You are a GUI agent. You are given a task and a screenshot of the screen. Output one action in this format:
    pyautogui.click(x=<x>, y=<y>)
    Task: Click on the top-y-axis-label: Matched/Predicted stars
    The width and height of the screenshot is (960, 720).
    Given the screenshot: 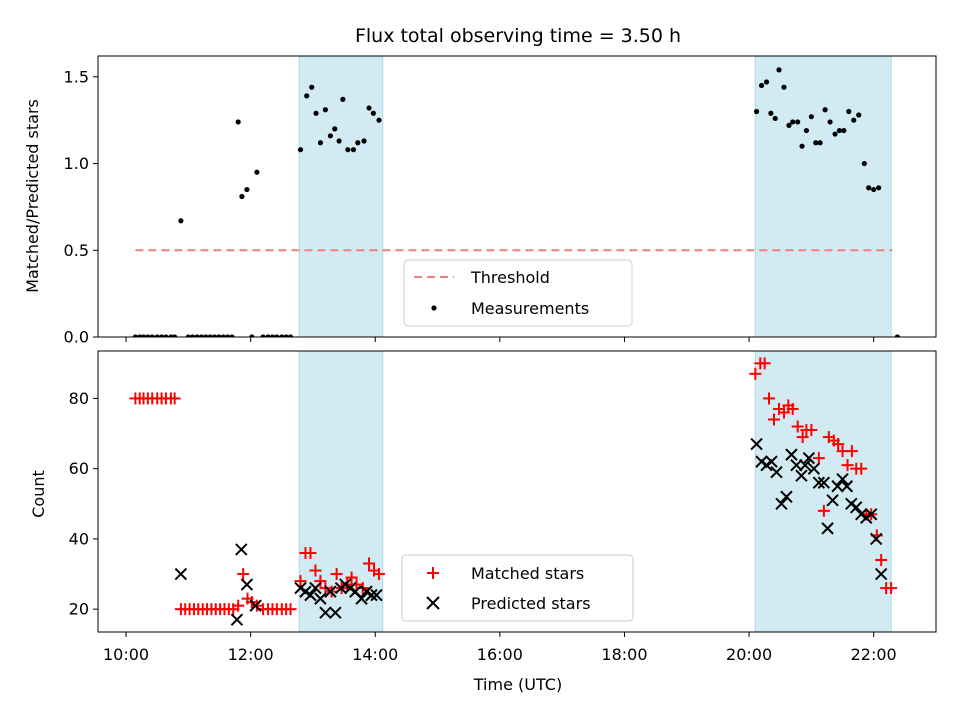 What is the action you would take?
    pyautogui.click(x=32, y=196)
    